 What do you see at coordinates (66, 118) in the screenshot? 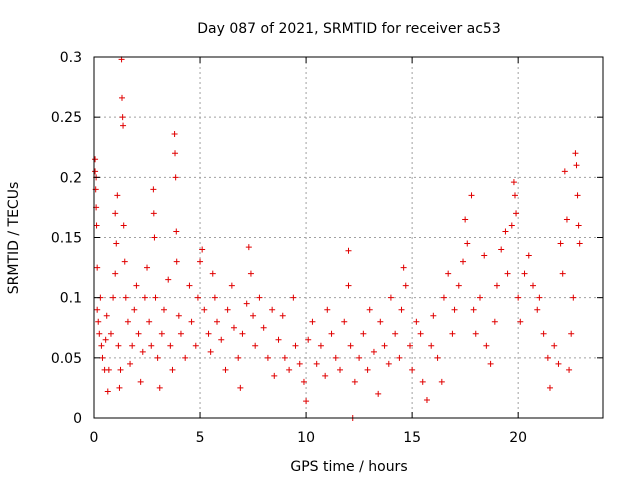
I see `y-tick-label: 0.25` at bounding box center [66, 118].